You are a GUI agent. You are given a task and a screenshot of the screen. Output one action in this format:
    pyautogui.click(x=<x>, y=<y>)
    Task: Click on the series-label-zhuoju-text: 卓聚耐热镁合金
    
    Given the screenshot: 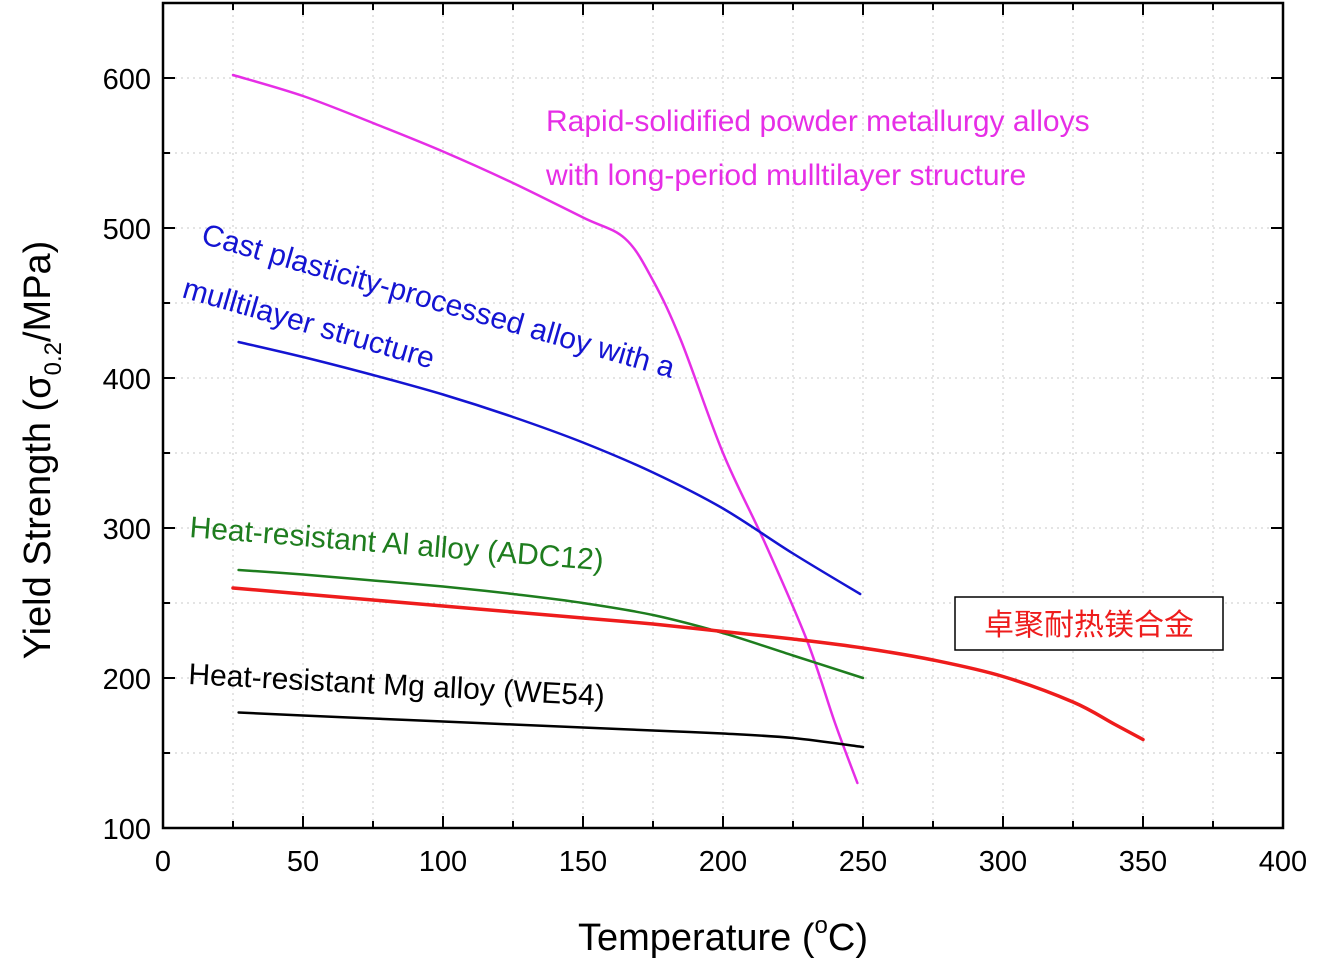 What is the action you would take?
    pyautogui.click(x=1089, y=625)
    